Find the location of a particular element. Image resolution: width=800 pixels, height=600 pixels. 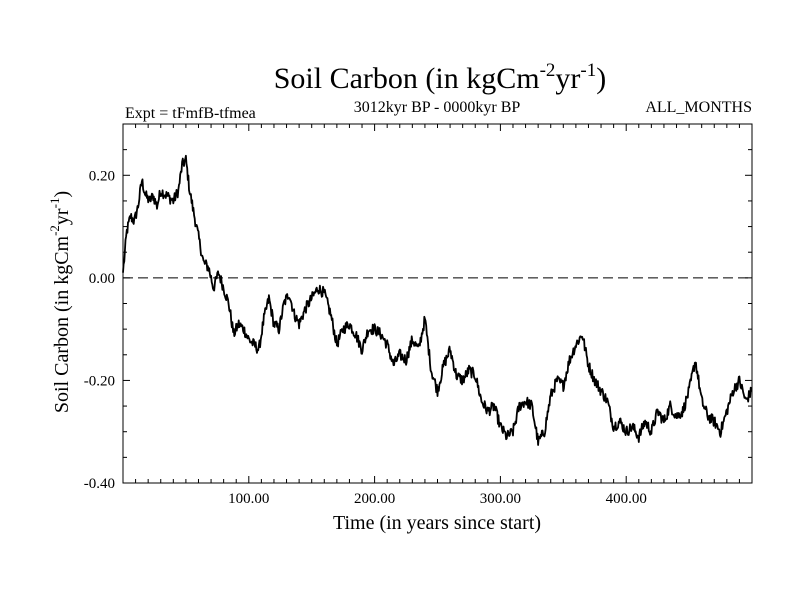

x-tick-label: 100.00 is located at coordinates (248, 499).